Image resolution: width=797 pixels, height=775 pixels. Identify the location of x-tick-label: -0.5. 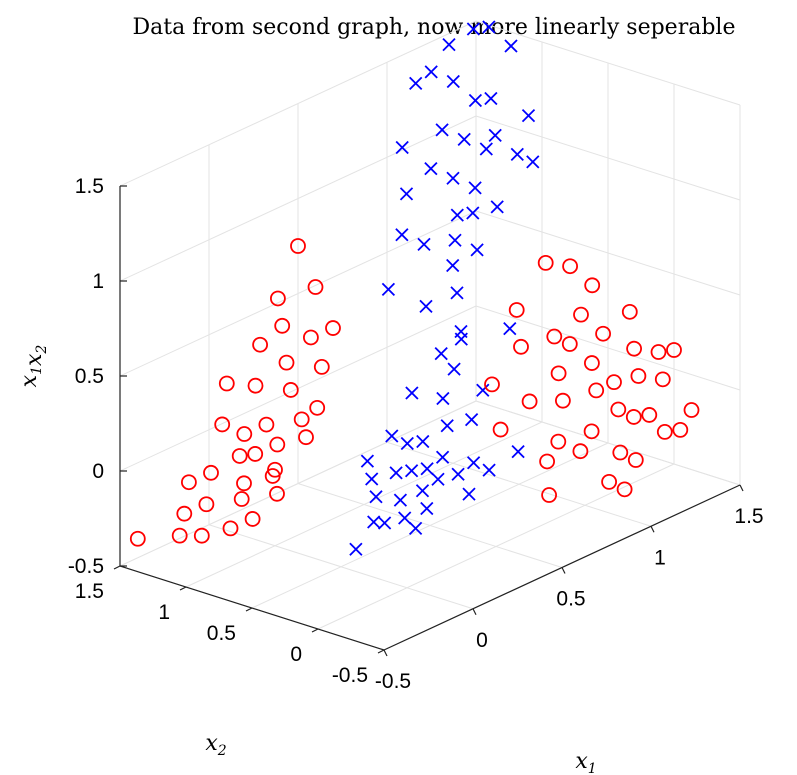
(393, 681).